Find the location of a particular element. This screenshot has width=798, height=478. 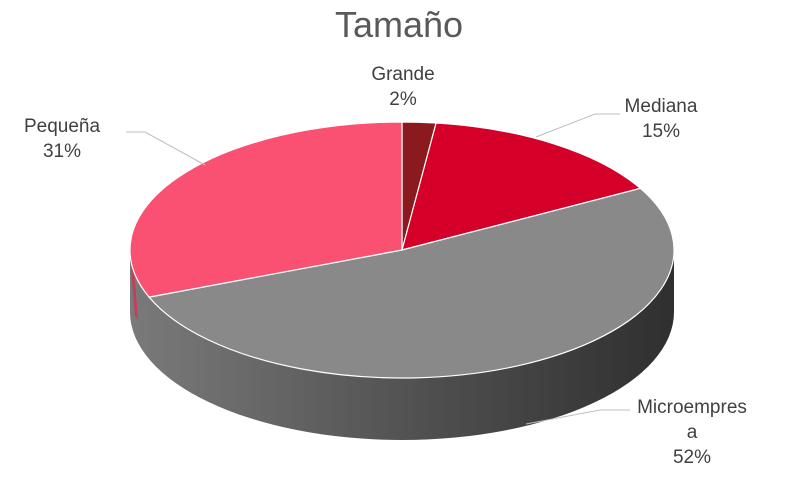

data-label-mediana: Mediana 15% is located at coordinates (661, 119).